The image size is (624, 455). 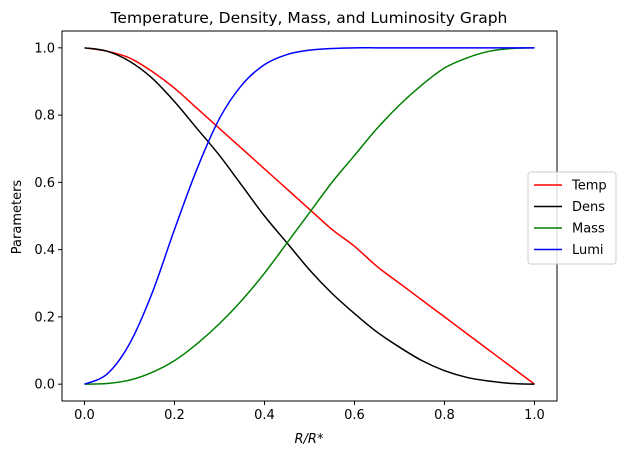 I want to click on x-tick-label: 0.6, so click(x=354, y=415).